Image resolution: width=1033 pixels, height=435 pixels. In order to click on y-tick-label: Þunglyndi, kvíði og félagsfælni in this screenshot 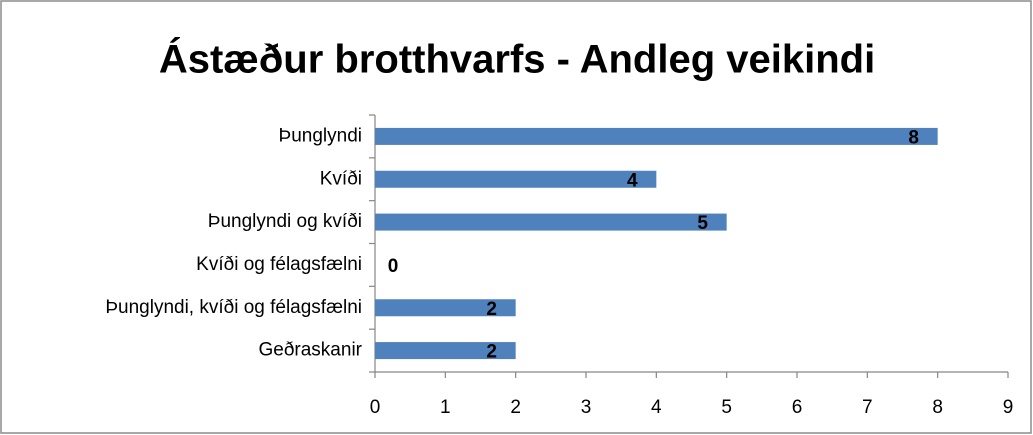, I will do `click(233, 307)`.